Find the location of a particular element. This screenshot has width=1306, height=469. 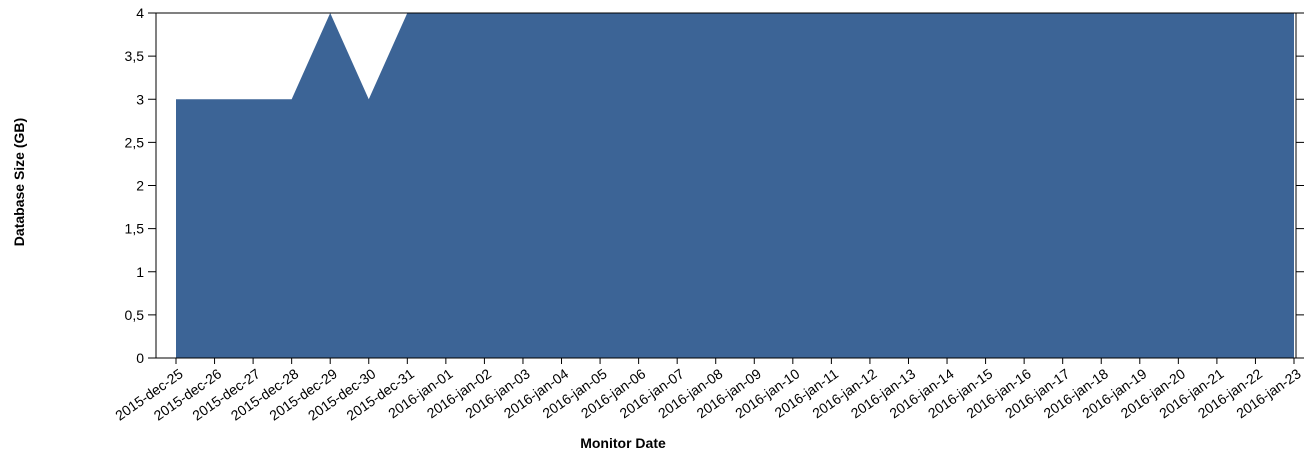

y-tick-label: 2 is located at coordinates (140, 186).